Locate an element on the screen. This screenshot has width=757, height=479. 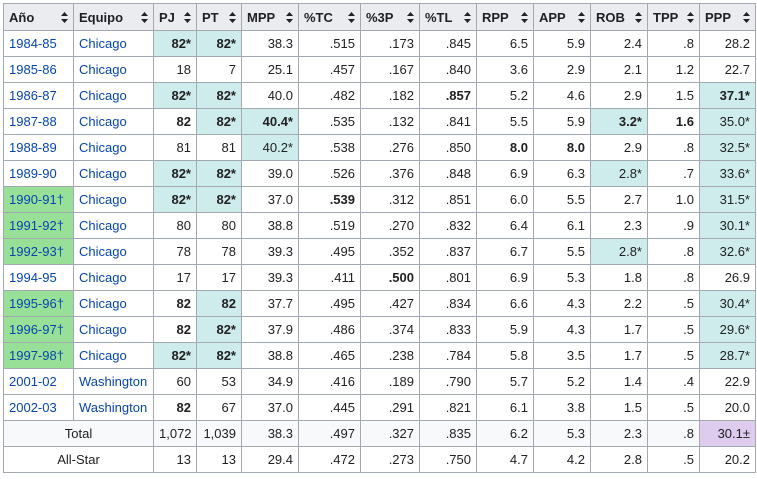
mpp-cell: 38.8 is located at coordinates (270, 355).